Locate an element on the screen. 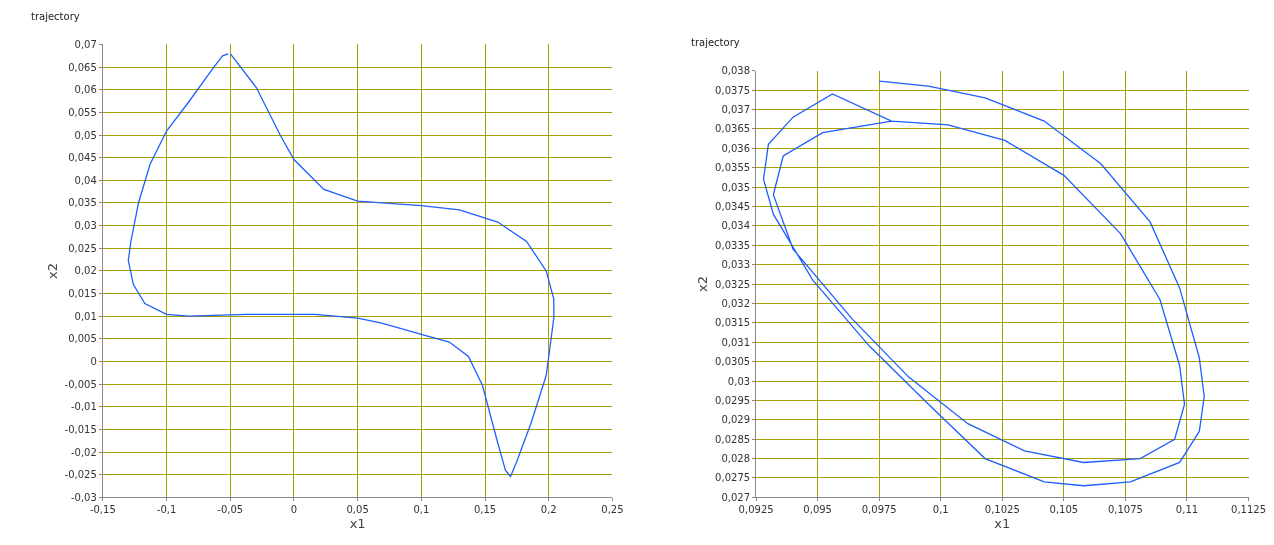 Image resolution: width=1274 pixels, height=545 pixels. x-tick-label: 0 is located at coordinates (294, 510).